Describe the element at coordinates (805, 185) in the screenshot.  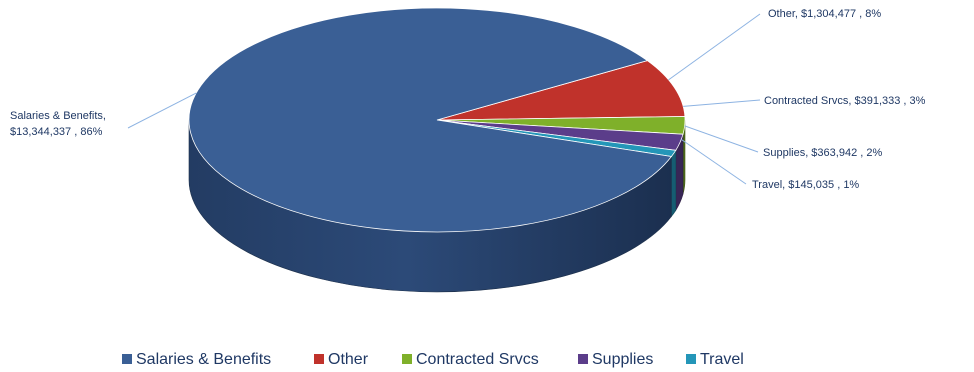
I see `data-label-travel: Travel, $145,035 , 1%` at that location.